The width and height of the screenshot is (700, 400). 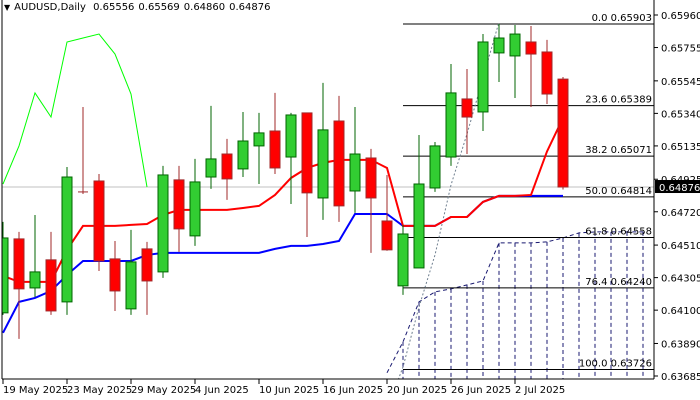 What do you see at coordinates (680, 49) in the screenshot?
I see `price-tick-label: 0.65755` at bounding box center [680, 49].